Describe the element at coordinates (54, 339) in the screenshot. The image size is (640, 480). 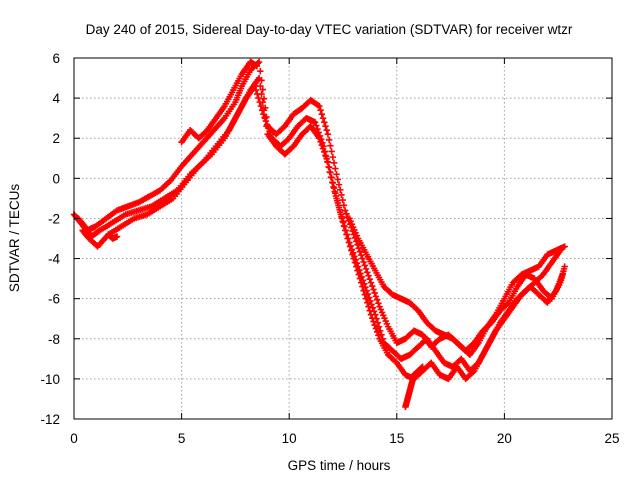
I see `y-tick-label: -8` at that location.